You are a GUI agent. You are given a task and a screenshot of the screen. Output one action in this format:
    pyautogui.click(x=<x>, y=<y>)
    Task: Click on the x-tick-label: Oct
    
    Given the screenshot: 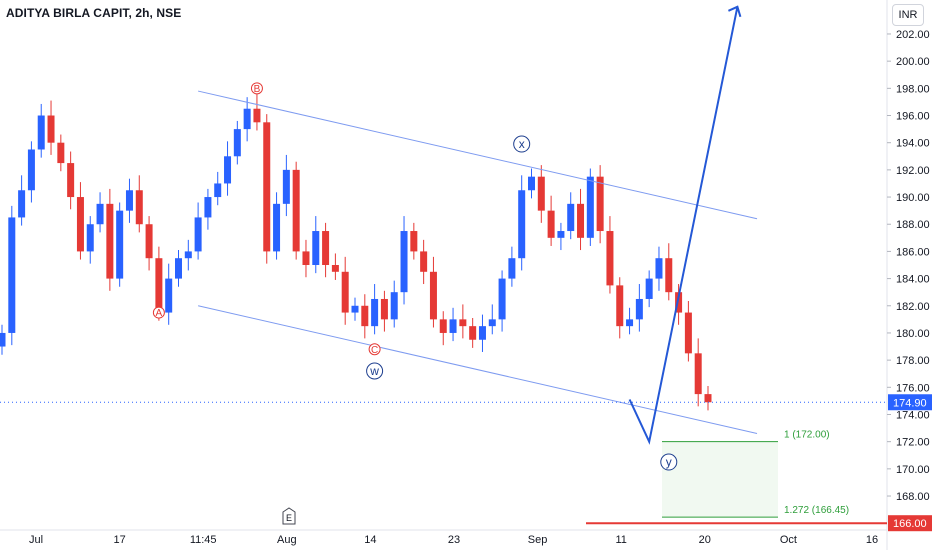 What is the action you would take?
    pyautogui.click(x=788, y=540)
    